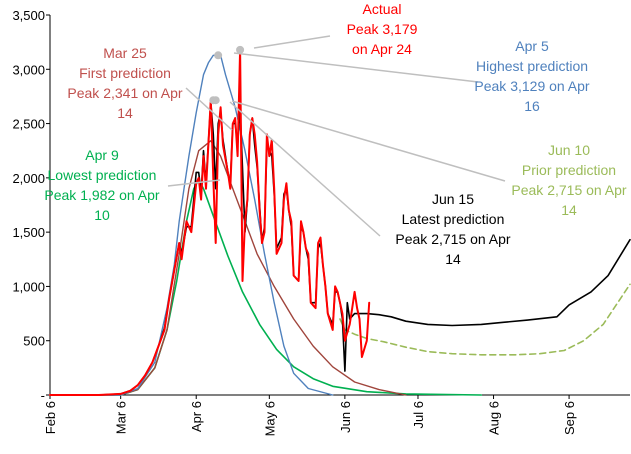 This screenshot has width=631, height=454. I want to click on callout-lowest-leader, so click(194, 183).